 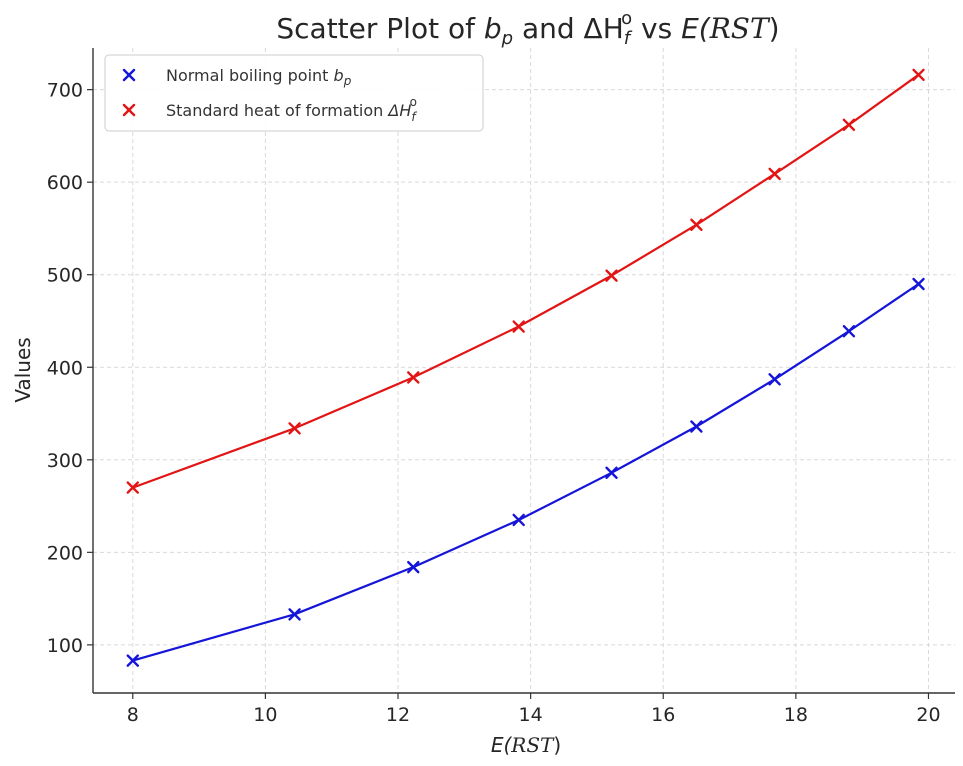 I want to click on legend-1-text: Standard heat of formation, so click(x=277, y=110).